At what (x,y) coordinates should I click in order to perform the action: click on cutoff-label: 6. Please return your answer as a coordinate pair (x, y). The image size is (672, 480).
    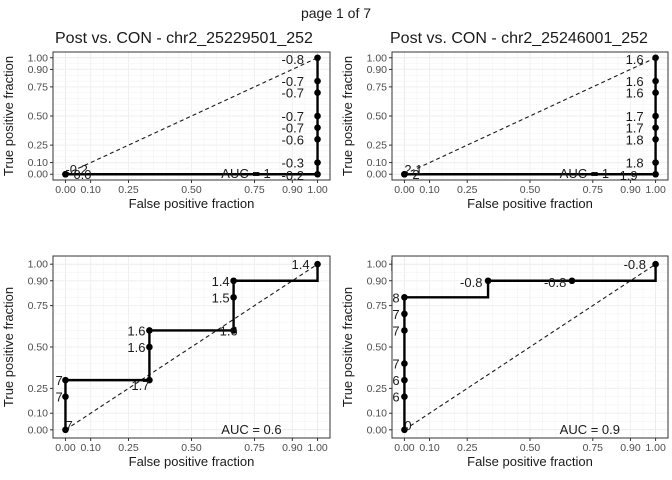
    Looking at the image, I should click on (395, 380).